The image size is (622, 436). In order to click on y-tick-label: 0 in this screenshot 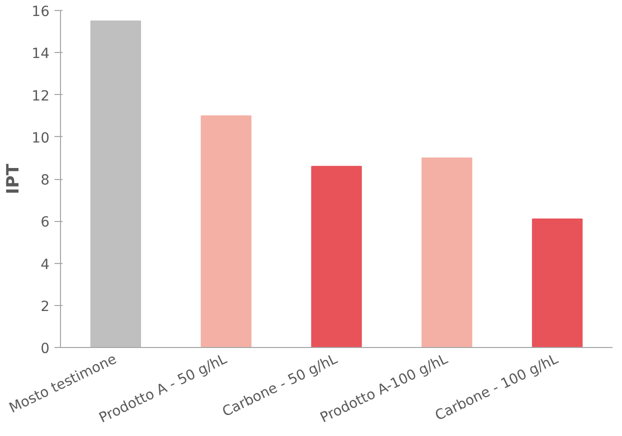, I will do `click(45, 349)`.